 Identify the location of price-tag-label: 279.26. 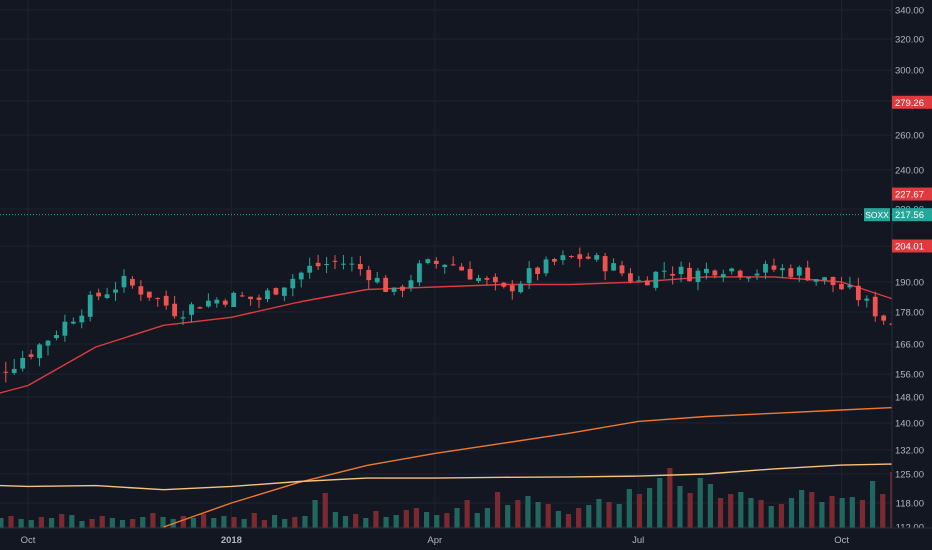
(909, 103).